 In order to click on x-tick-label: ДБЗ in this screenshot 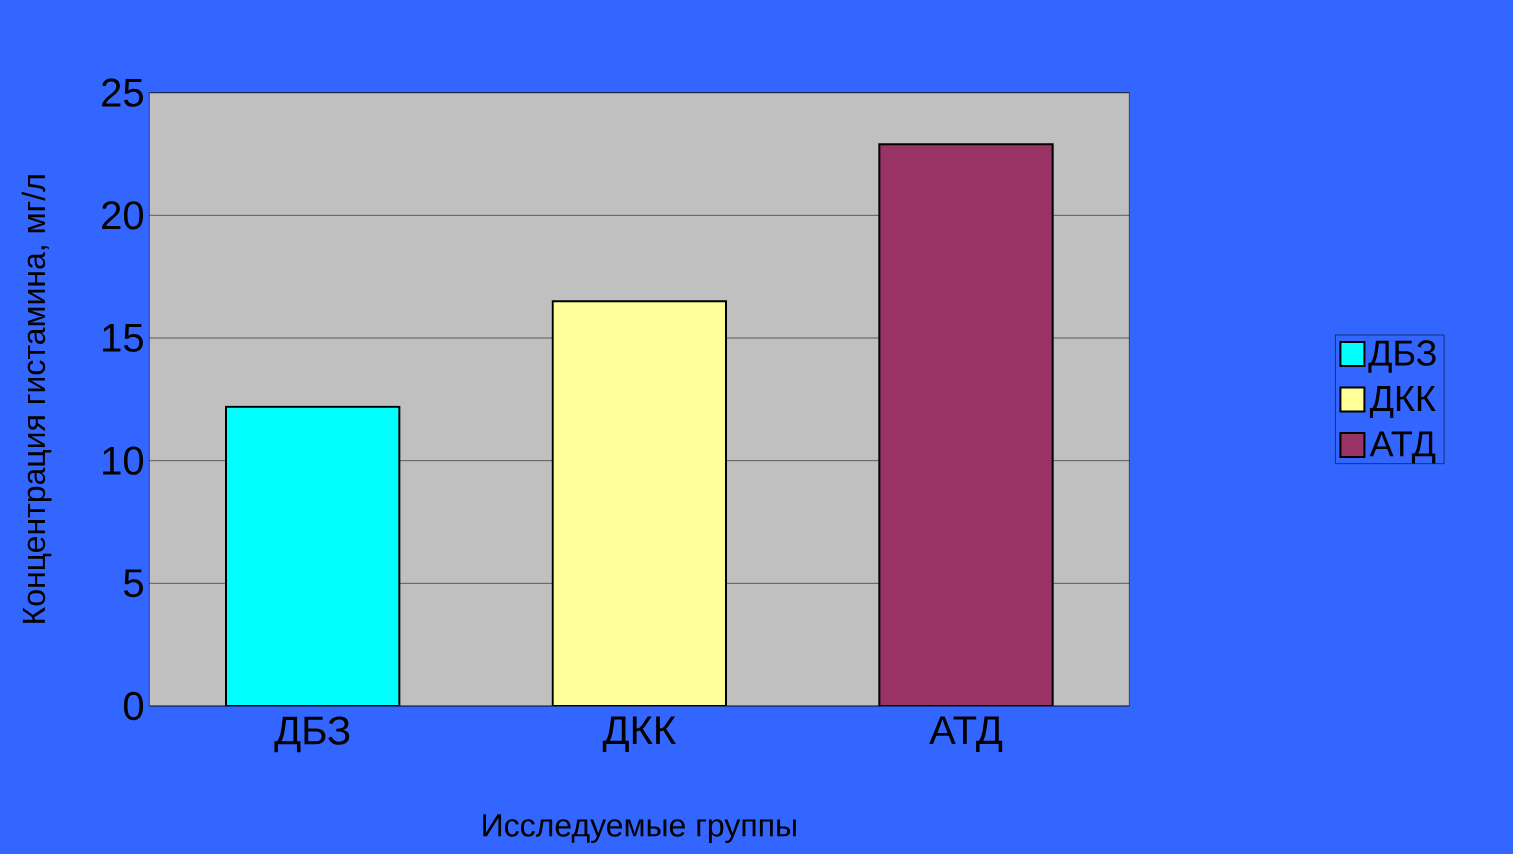, I will do `click(312, 734)`.